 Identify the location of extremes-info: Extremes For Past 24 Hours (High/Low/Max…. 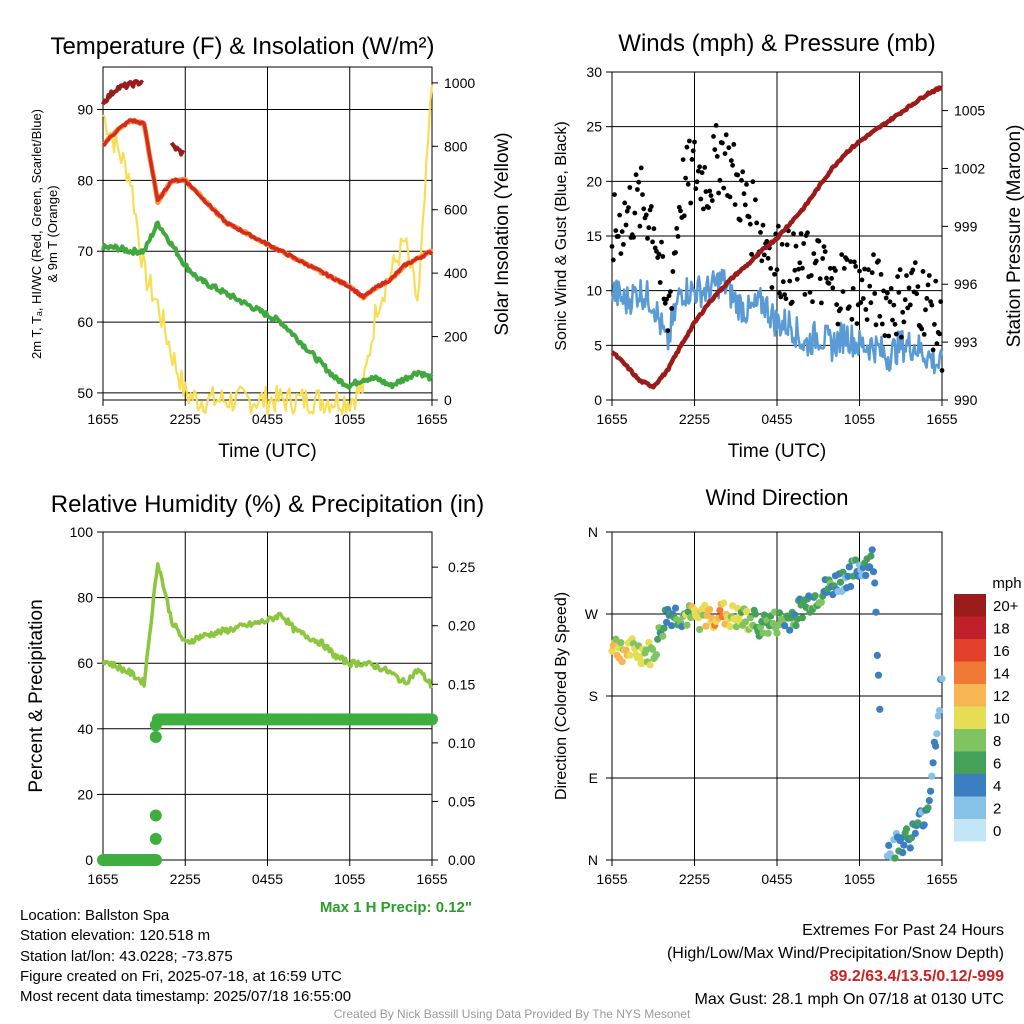
(835, 965).